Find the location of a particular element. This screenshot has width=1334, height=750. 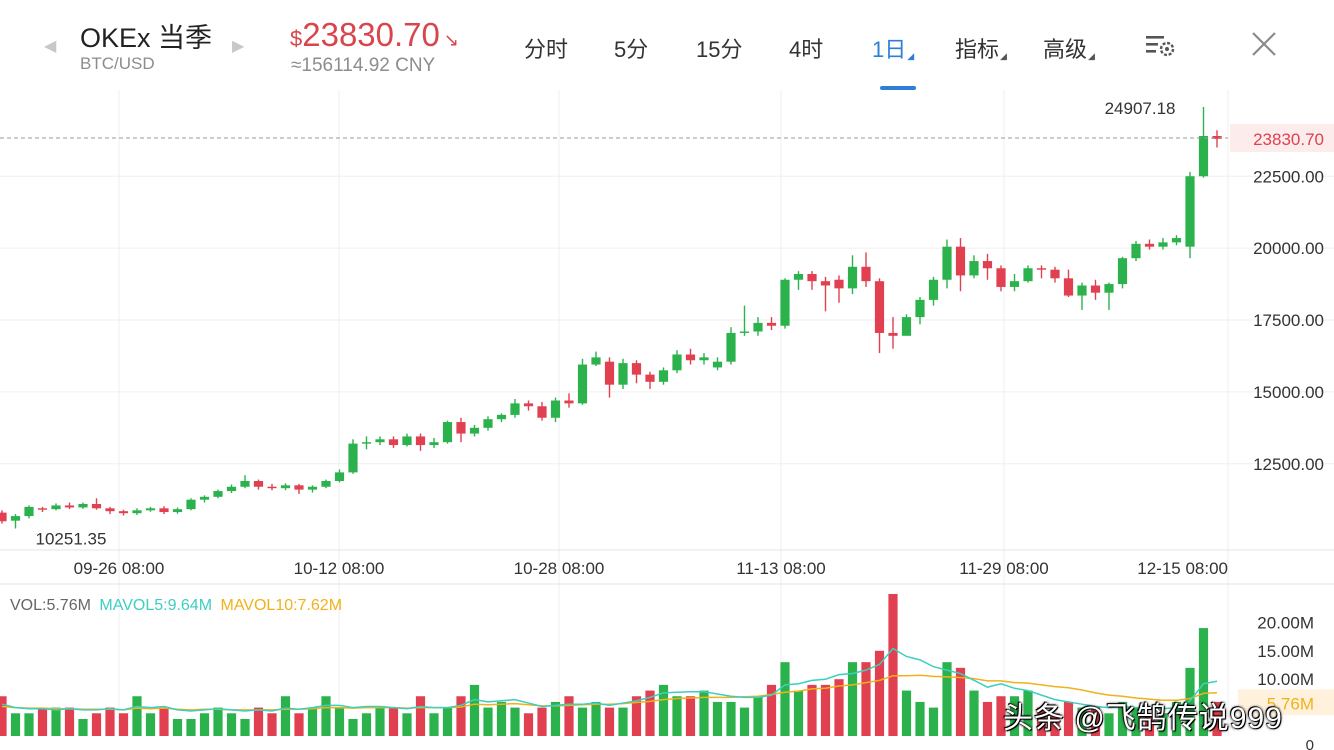

price-axis-label: 20000.00 is located at coordinates (1288, 248).